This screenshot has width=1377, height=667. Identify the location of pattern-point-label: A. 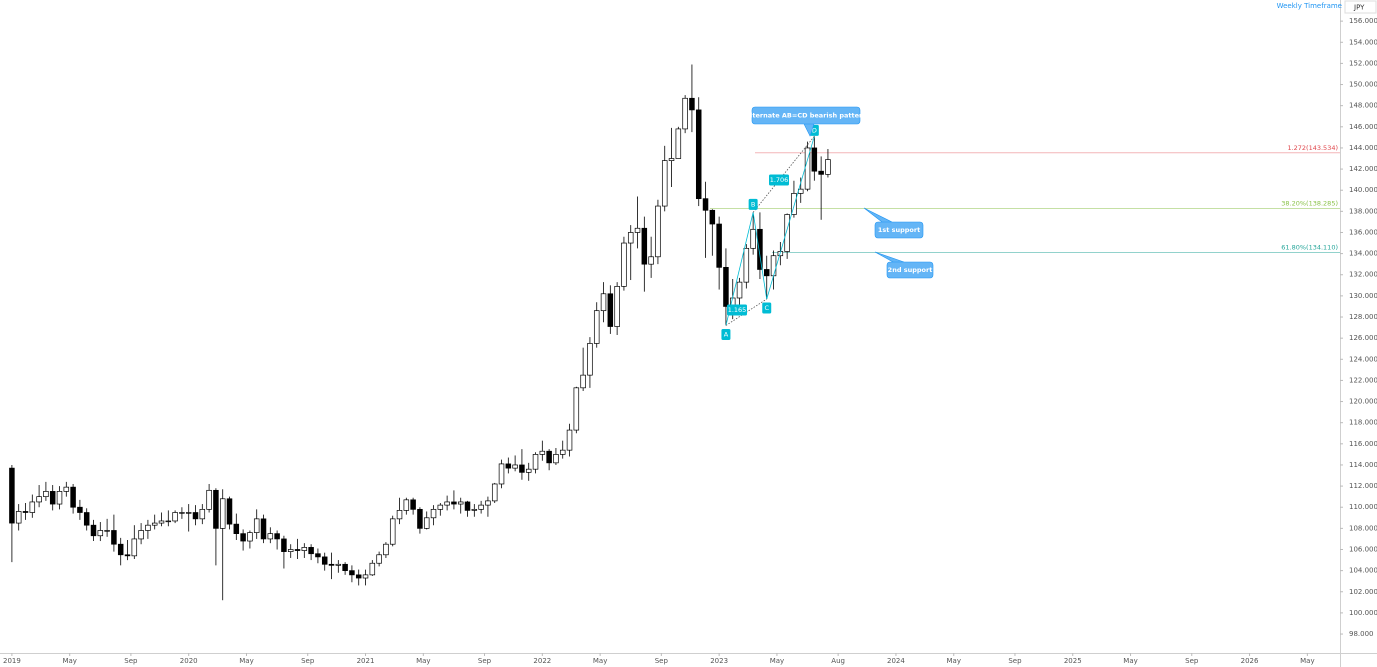
(726, 334).